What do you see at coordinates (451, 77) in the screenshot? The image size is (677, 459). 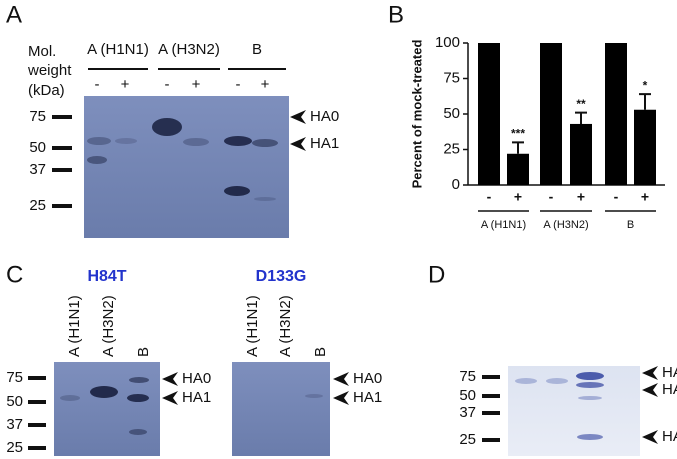 I see `y-tick-label: 75` at bounding box center [451, 77].